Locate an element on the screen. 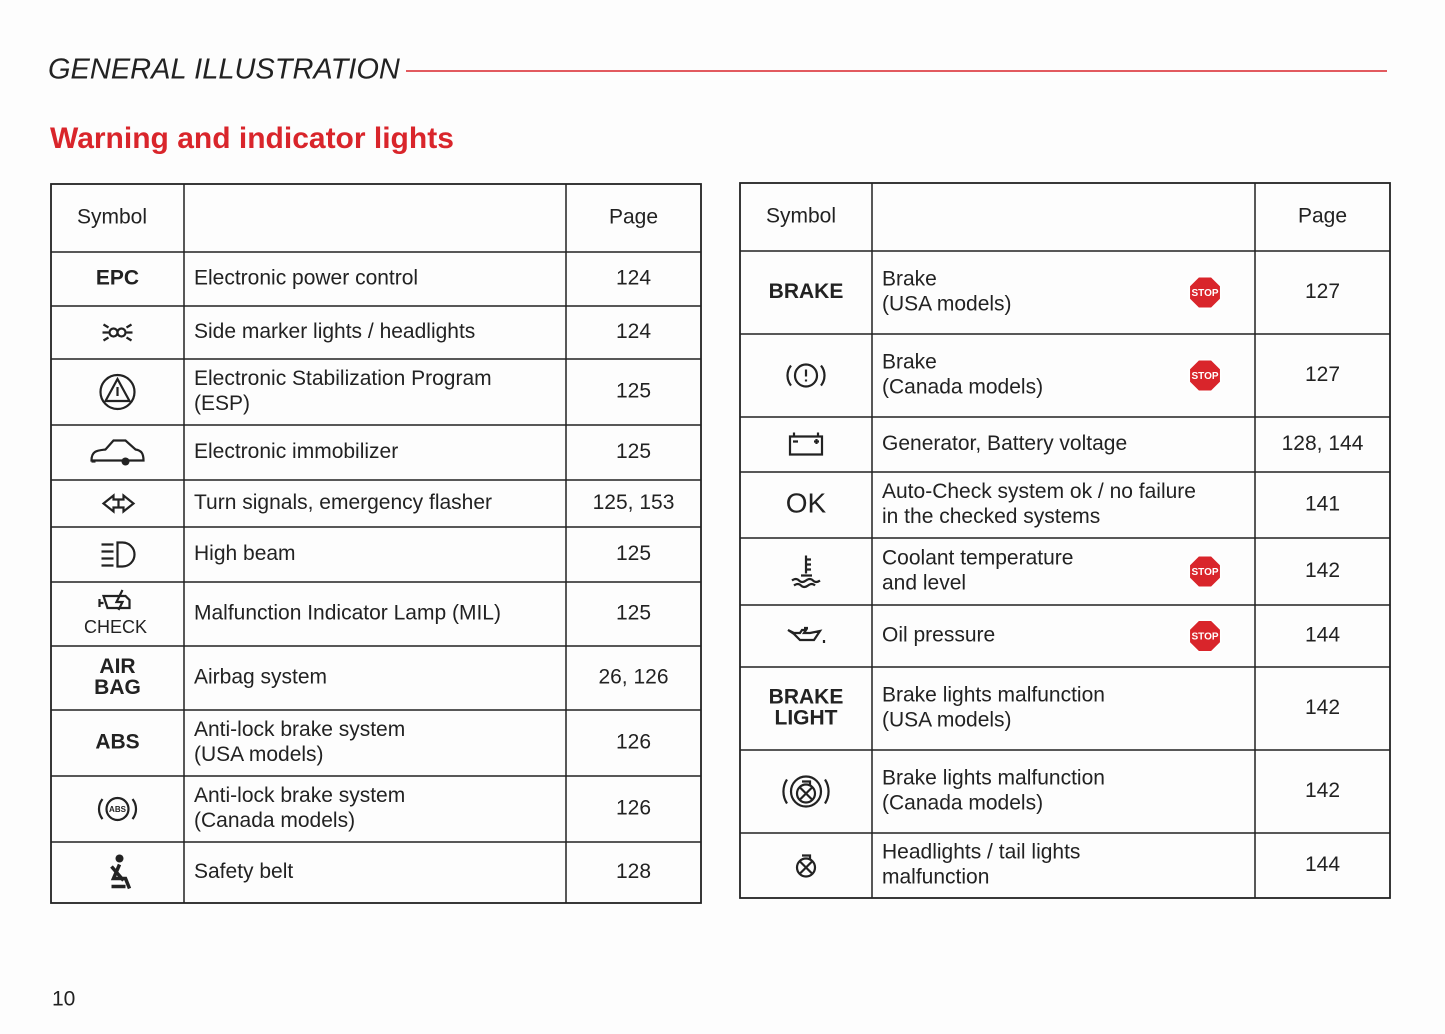 This screenshot has width=1445, height=1034. symbol-text: AIR is located at coordinates (117, 666).